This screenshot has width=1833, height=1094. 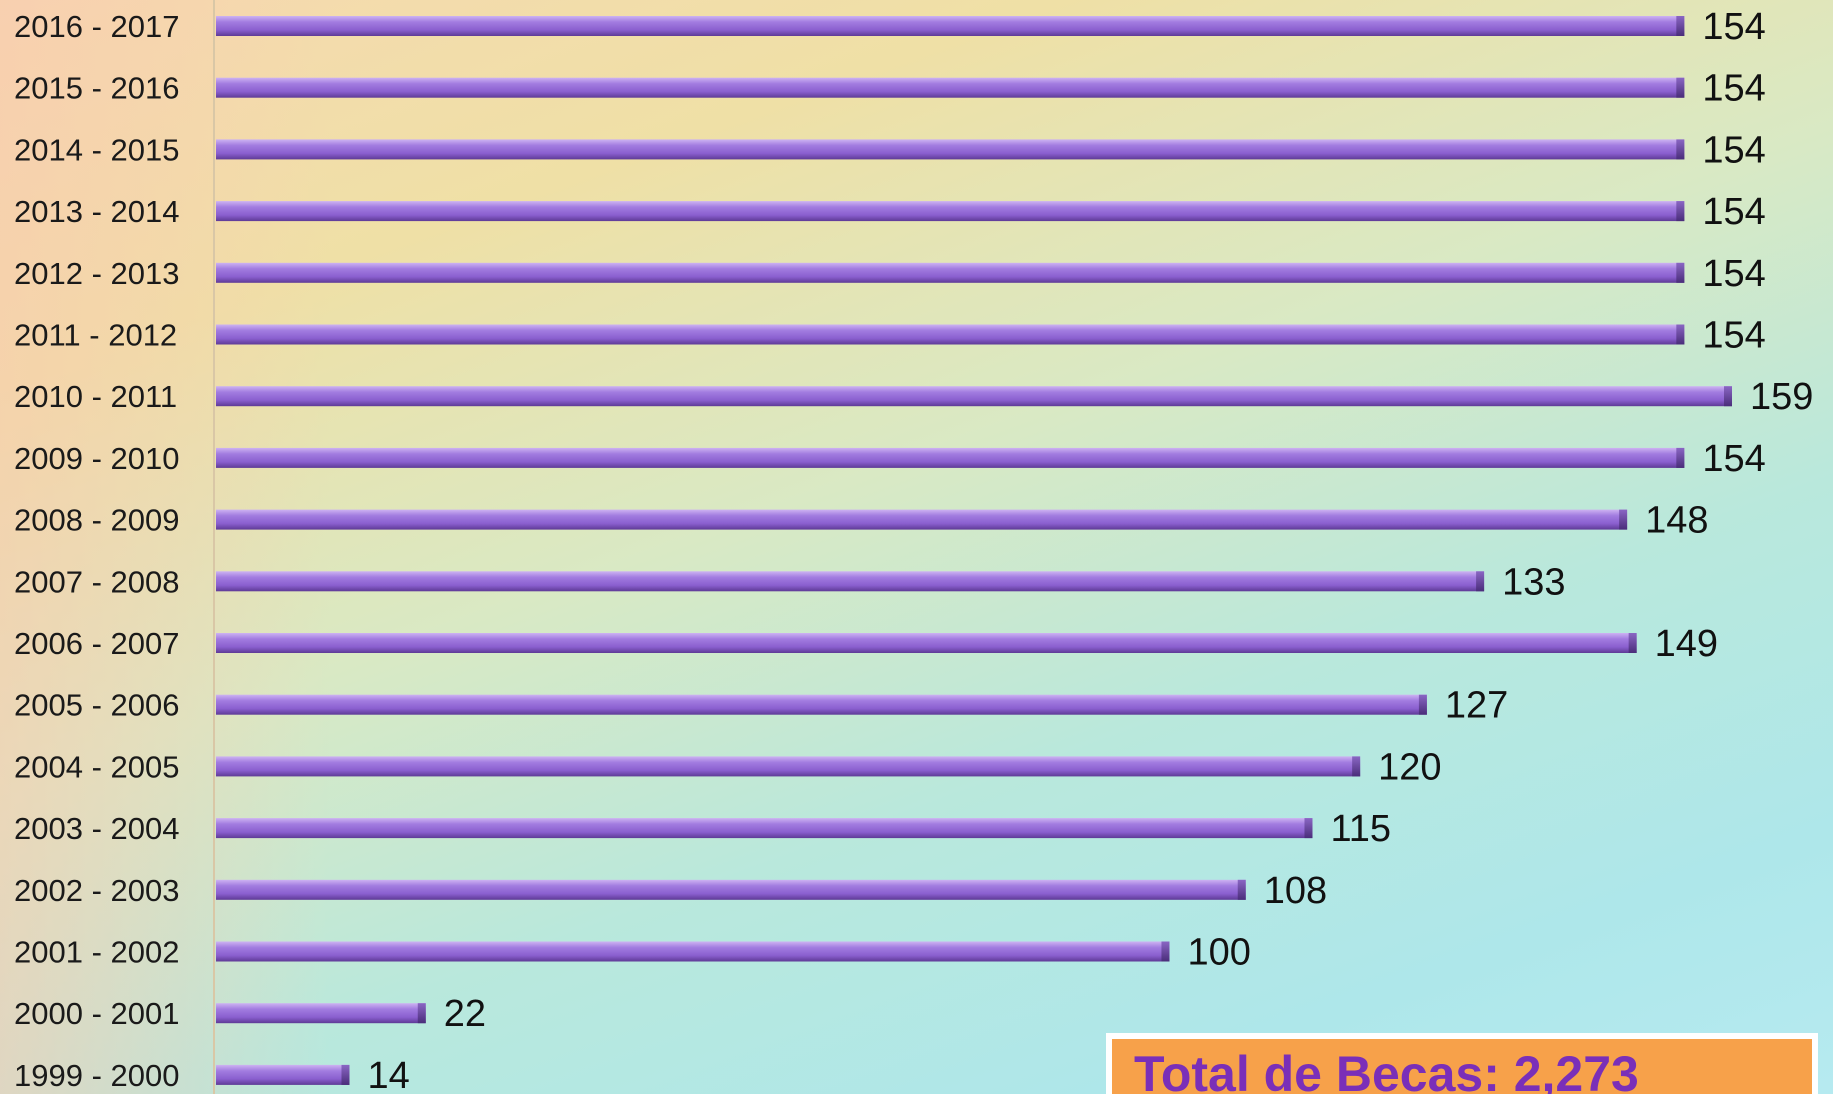 I want to click on category-label-10: 2006 - 2007, so click(x=96, y=643).